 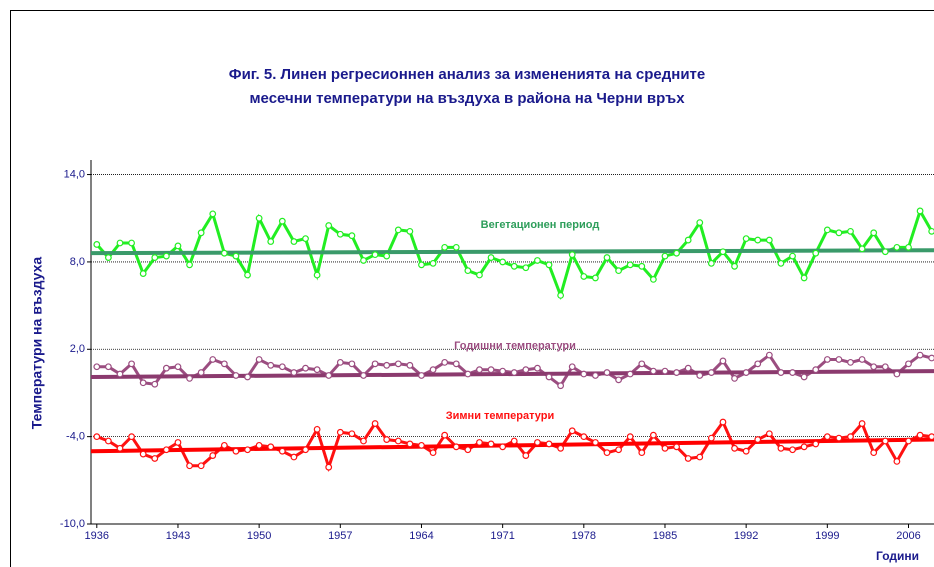 What do you see at coordinates (665, 536) in the screenshot?
I see `x-tick-label: 1985` at bounding box center [665, 536].